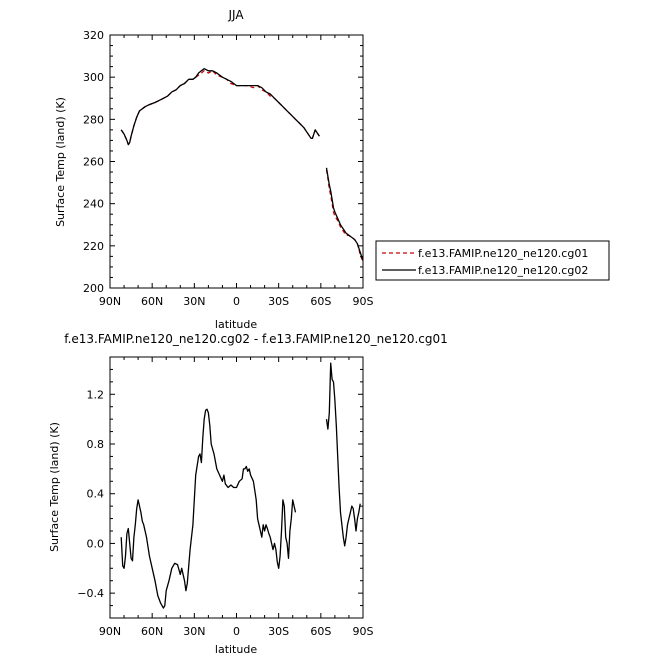 Image resolution: width=659 pixels, height=663 pixels. What do you see at coordinates (235, 15) in the screenshot?
I see `chart-title: JJA` at bounding box center [235, 15].